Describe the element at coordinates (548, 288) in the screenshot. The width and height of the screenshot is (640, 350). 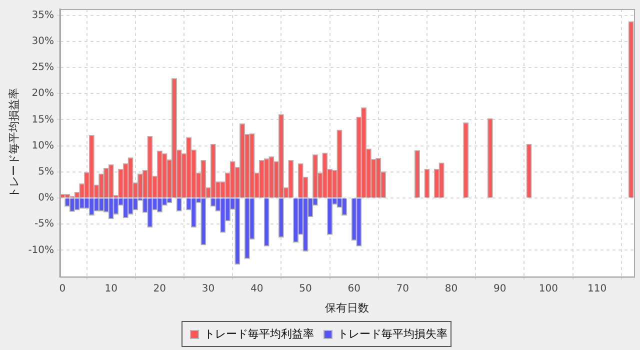
I see `x-tick-label: 100` at that location.